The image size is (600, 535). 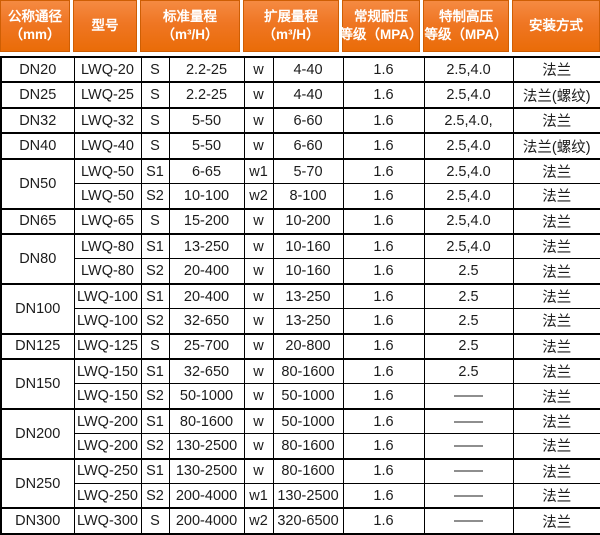 I want to click on table-cell: LWQ-50, so click(x=107, y=196).